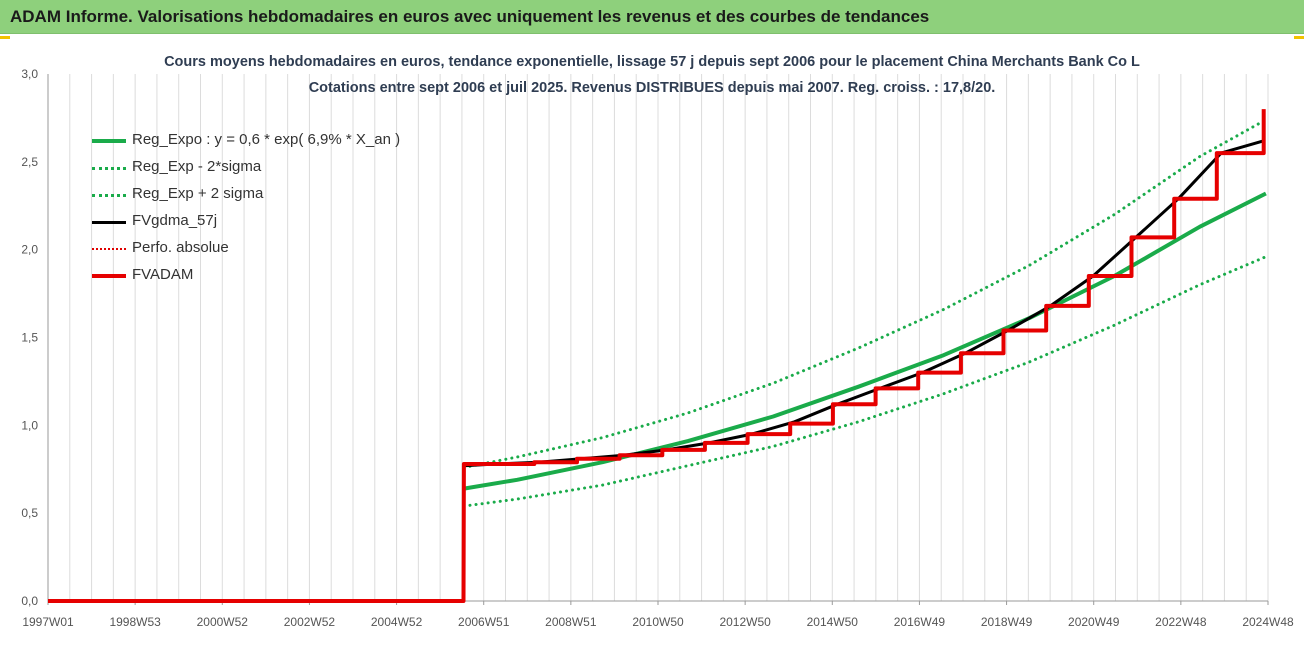 The height and width of the screenshot is (652, 1304). I want to click on x-tick-label: 2006W51, so click(484, 622).